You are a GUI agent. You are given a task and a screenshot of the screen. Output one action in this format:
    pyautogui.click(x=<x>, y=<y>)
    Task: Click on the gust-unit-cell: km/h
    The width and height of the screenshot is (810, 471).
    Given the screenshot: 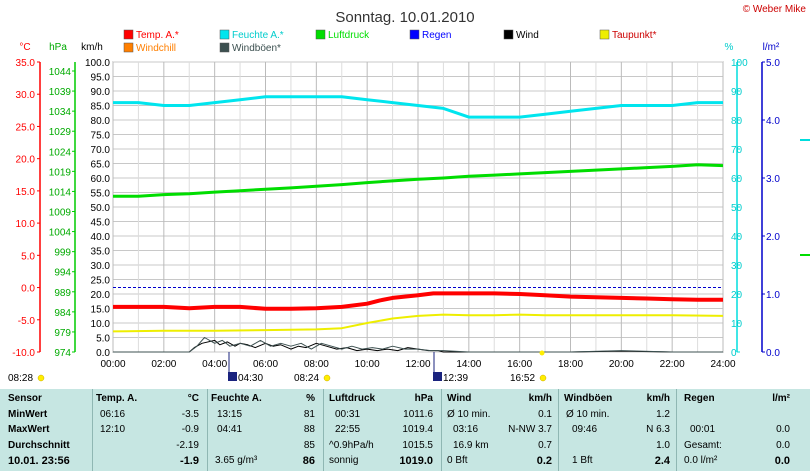 What is the action you would take?
    pyautogui.click(x=658, y=398)
    